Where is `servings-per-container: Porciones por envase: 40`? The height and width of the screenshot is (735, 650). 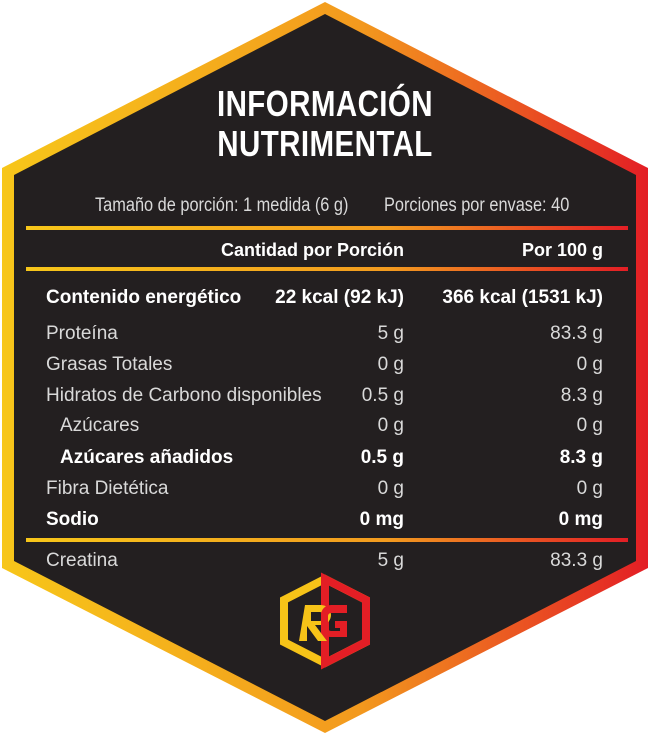
servings-per-container: Porciones por envase: 40 is located at coordinates (477, 205).